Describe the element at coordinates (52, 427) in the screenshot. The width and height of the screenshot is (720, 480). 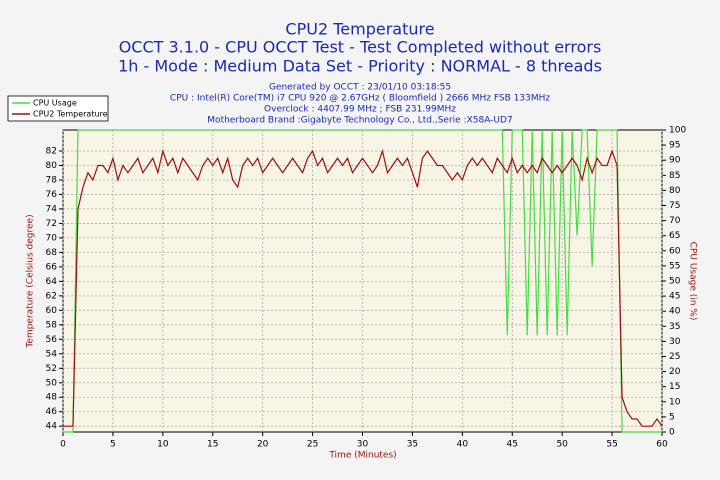
I see `y-tick-label: 44` at that location.